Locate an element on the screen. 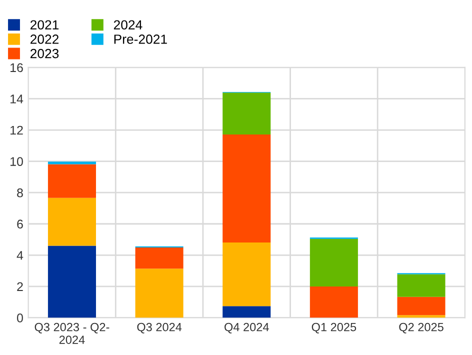 The width and height of the screenshot is (472, 355). y-tick-label: 2 is located at coordinates (20, 286).